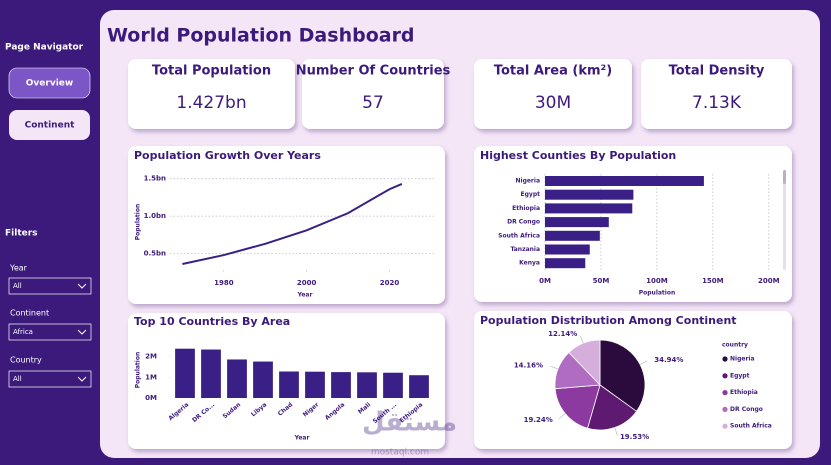 The height and width of the screenshot is (465, 831). Describe the element at coordinates (735, 345) in the screenshot. I see `legend-title: country` at that location.